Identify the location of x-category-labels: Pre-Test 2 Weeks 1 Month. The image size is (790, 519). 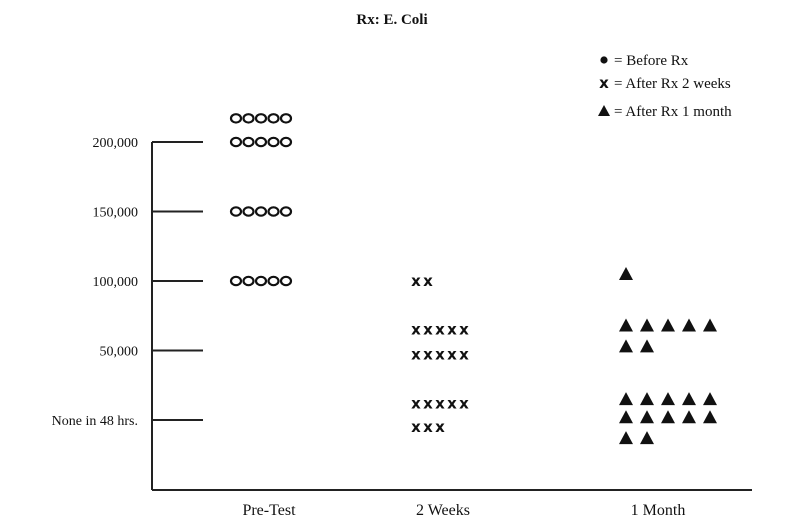
(463, 510).